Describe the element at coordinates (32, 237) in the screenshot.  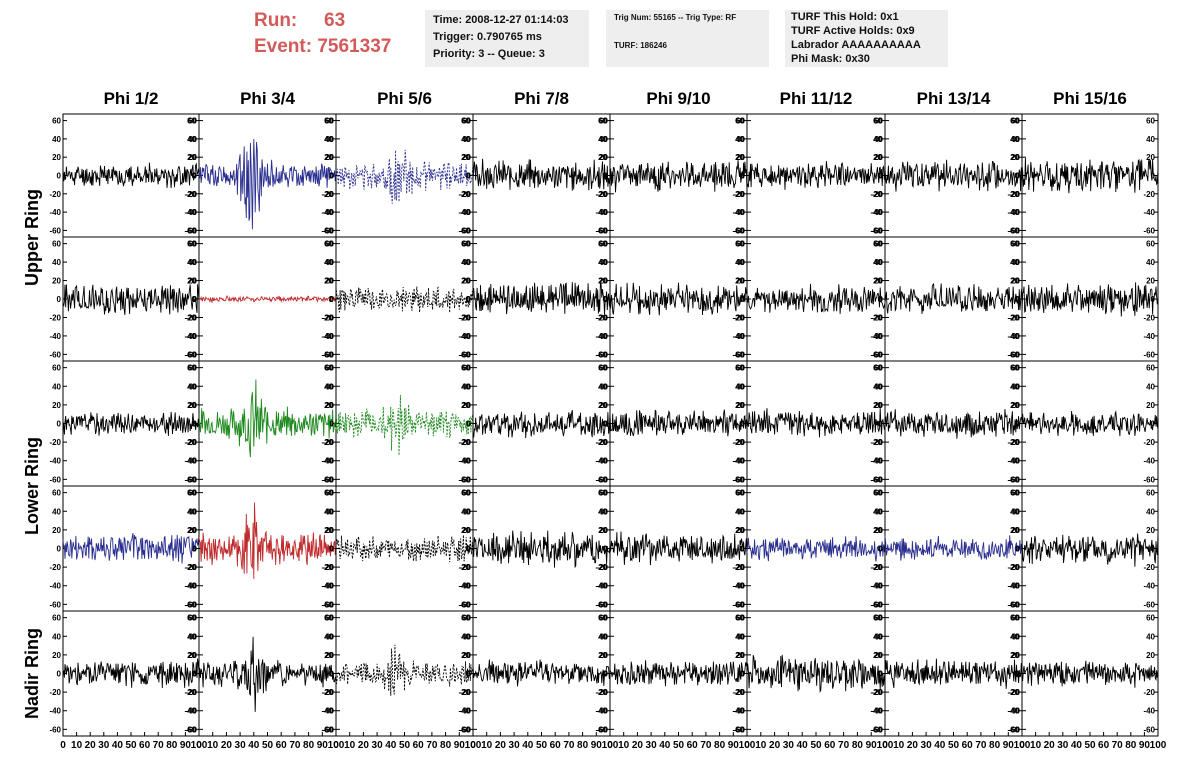
I see `ring-label-1: Upper Ring` at that location.